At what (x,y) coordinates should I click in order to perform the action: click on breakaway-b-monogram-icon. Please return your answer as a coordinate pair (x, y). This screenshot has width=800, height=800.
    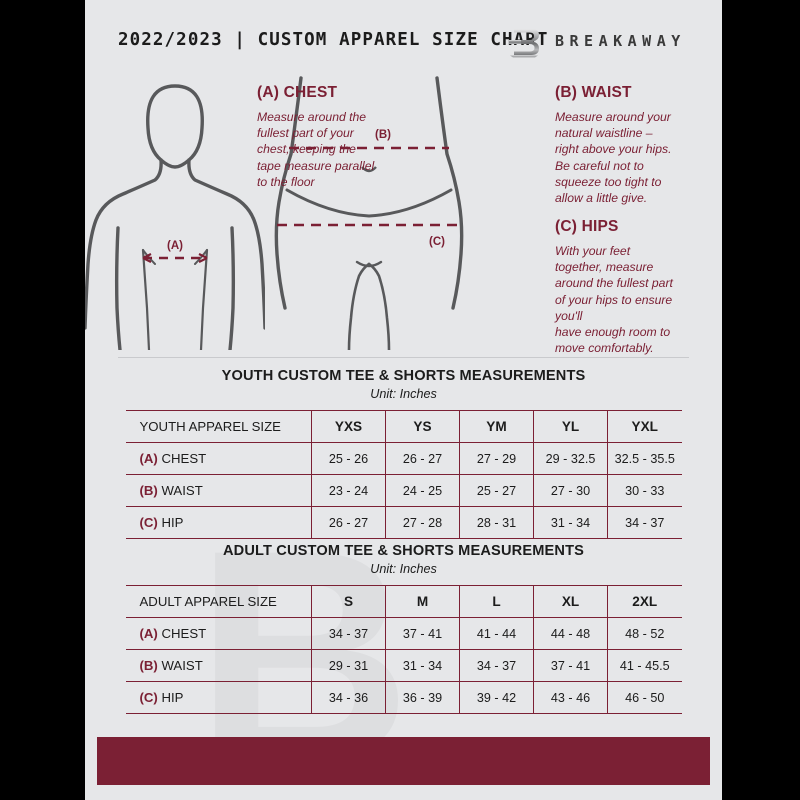
    Looking at the image, I should click on (524, 43).